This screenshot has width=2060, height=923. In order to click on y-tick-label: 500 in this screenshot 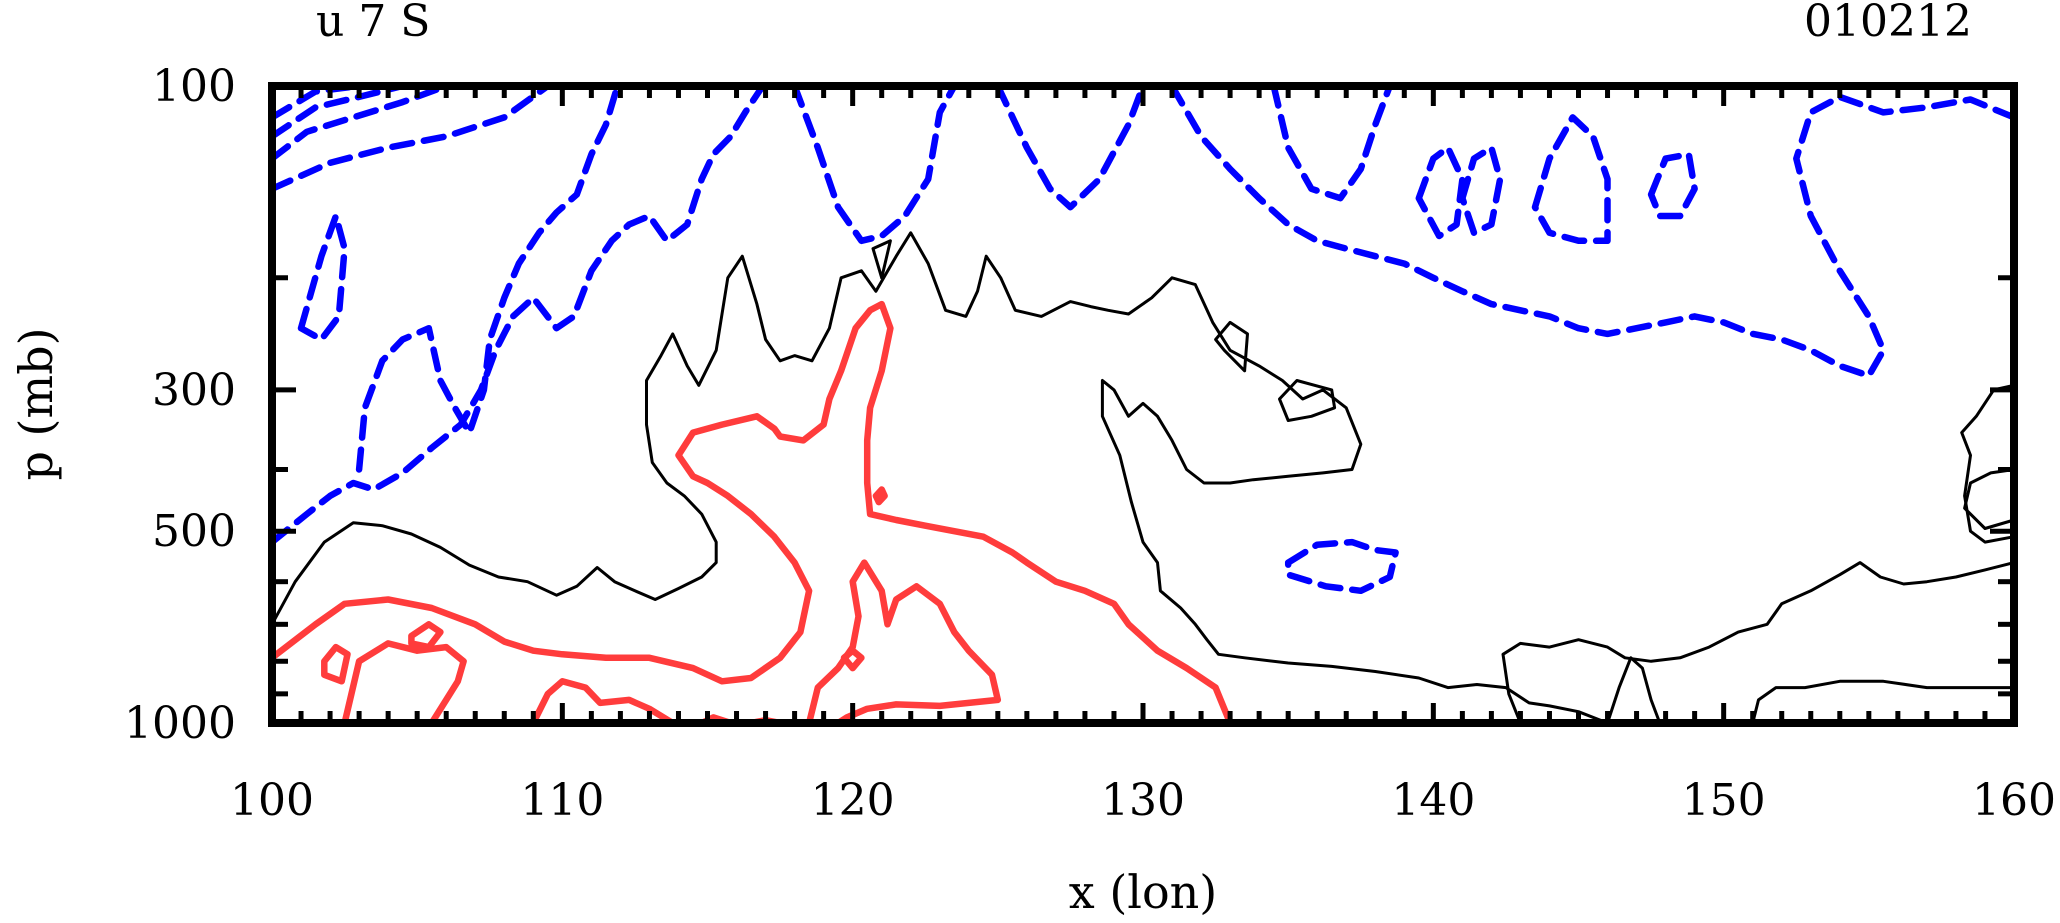, I will do `click(194, 531)`.